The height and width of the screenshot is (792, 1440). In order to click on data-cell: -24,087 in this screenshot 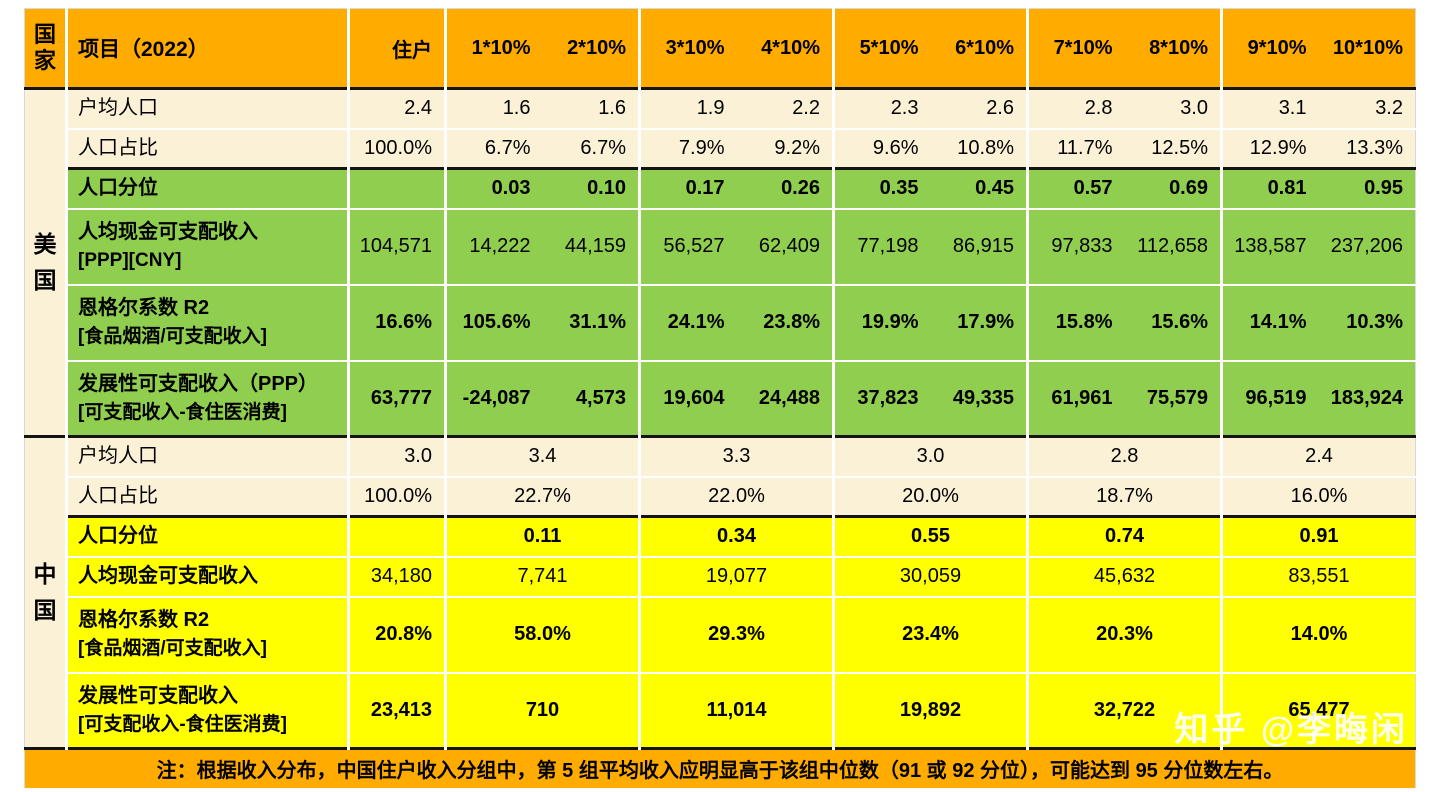, I will do `click(494, 399)`.